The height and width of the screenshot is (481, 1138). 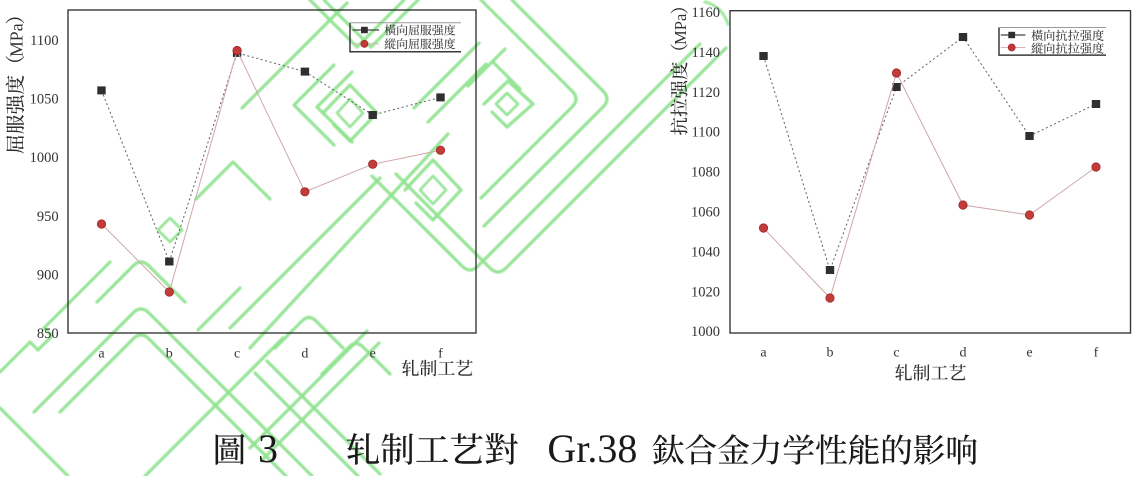 What do you see at coordinates (705, 173) in the screenshot?
I see `svg-text: 1080` at bounding box center [705, 173].